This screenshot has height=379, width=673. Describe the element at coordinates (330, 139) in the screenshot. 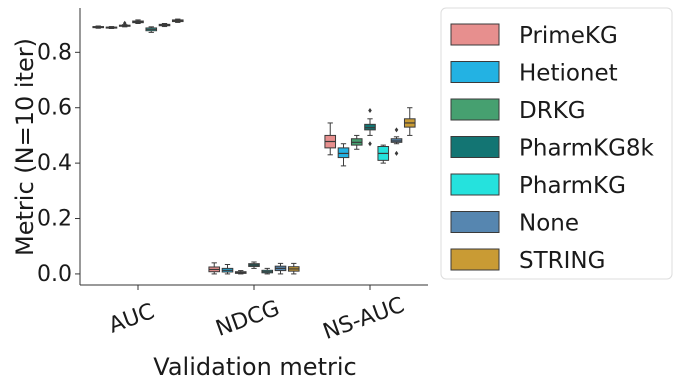

I see `box-PrimeKG-NS-AUC` at that location.